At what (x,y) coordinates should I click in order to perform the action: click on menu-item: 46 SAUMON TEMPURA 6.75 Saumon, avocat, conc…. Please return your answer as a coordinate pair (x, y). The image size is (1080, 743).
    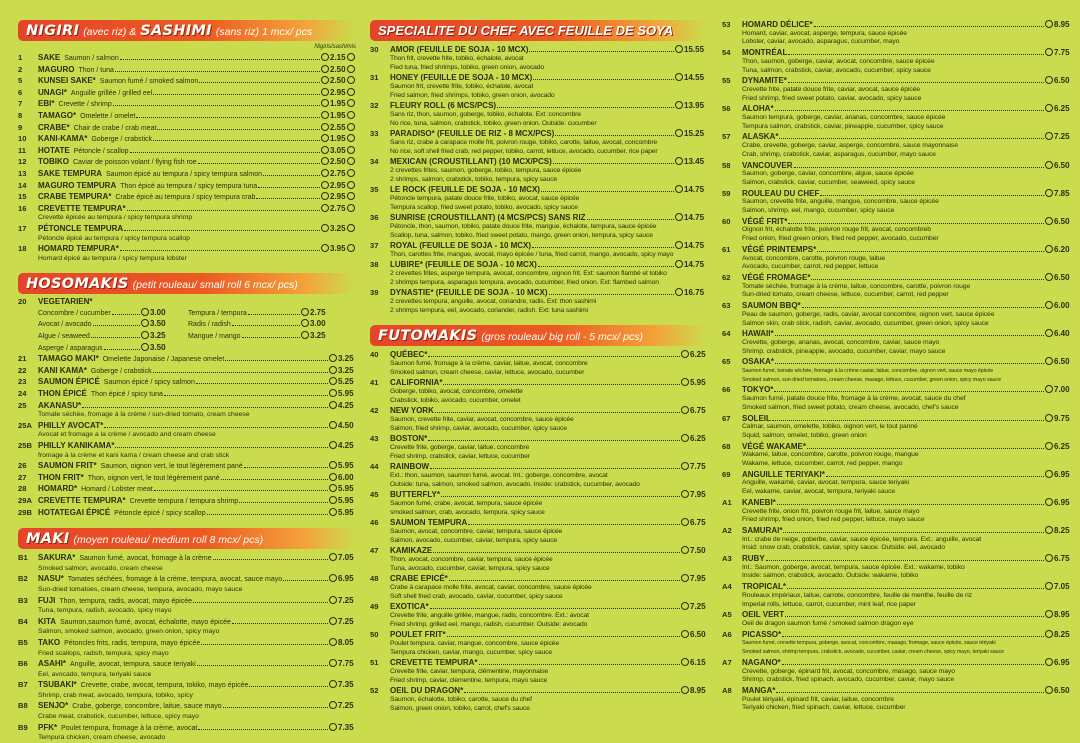
    Looking at the image, I should click on (538, 531).